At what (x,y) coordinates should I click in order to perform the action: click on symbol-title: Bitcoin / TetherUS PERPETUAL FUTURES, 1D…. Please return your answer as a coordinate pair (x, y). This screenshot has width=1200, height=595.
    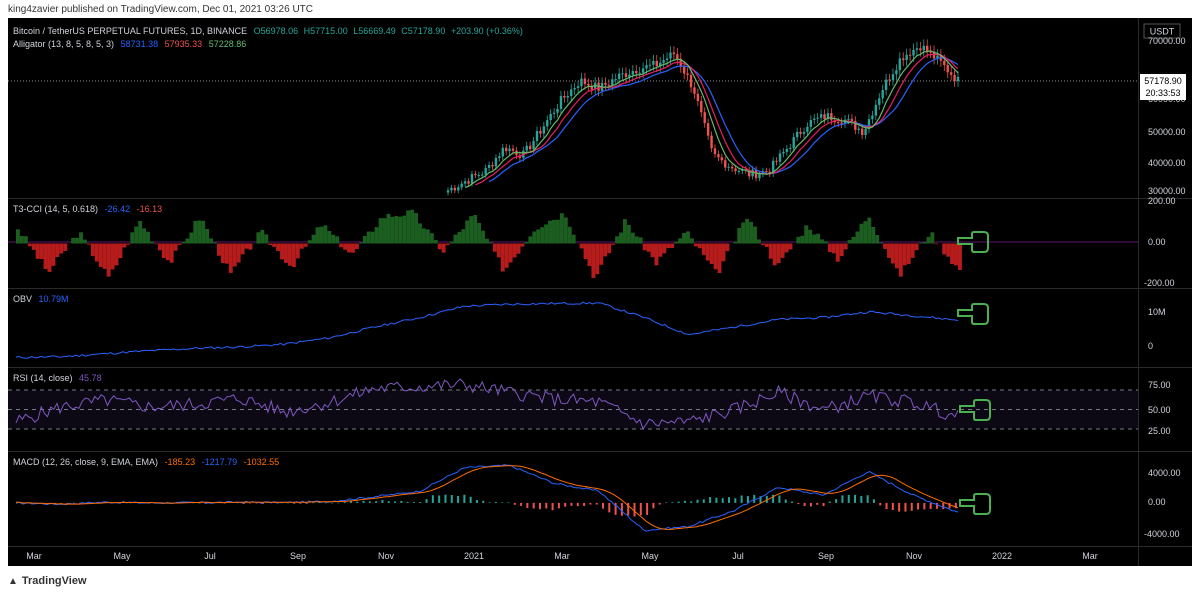
    Looking at the image, I should click on (130, 31).